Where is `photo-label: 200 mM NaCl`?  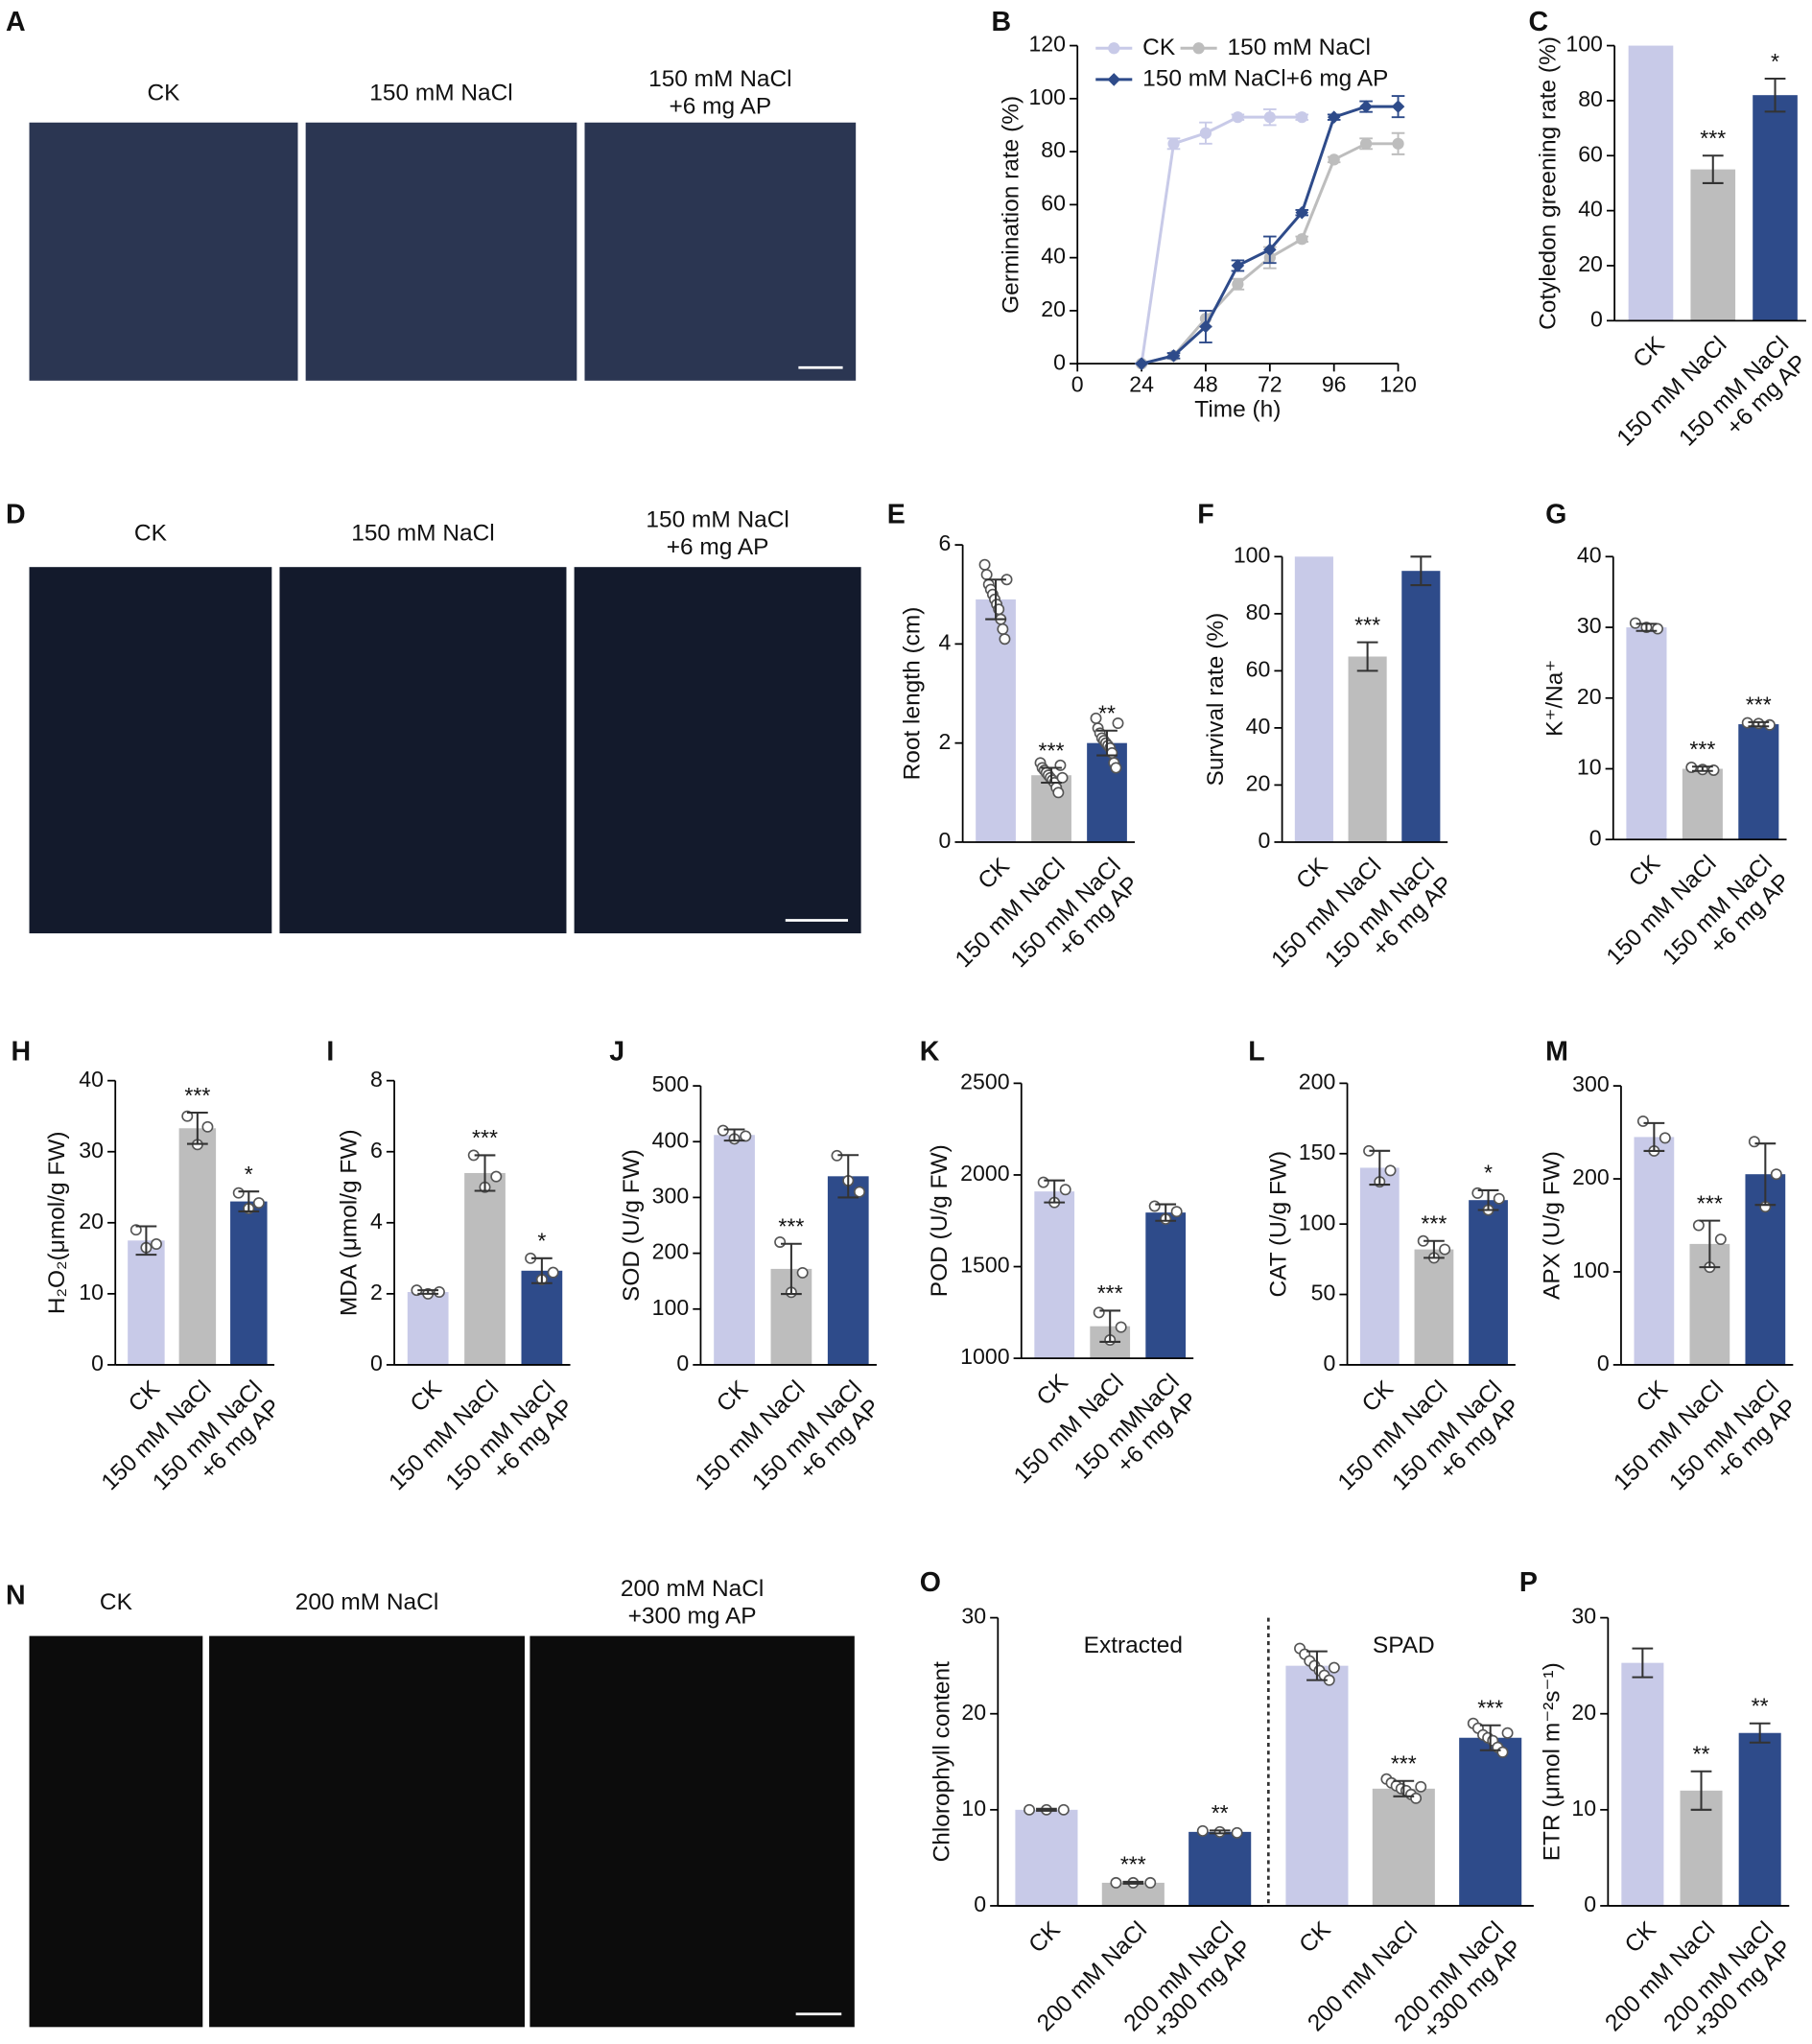
photo-label: 200 mM NaCl is located at coordinates (693, 1589).